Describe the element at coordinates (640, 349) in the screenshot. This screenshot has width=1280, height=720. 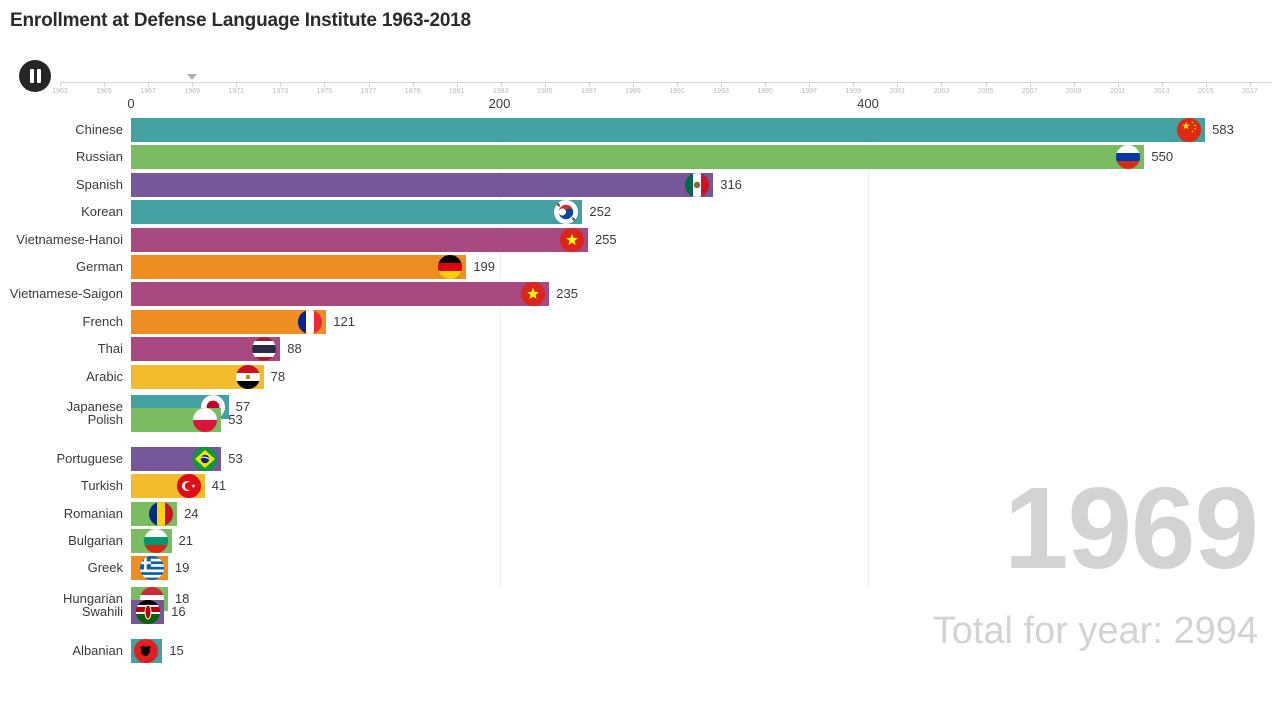
I see `bar-row: Thai 88` at that location.